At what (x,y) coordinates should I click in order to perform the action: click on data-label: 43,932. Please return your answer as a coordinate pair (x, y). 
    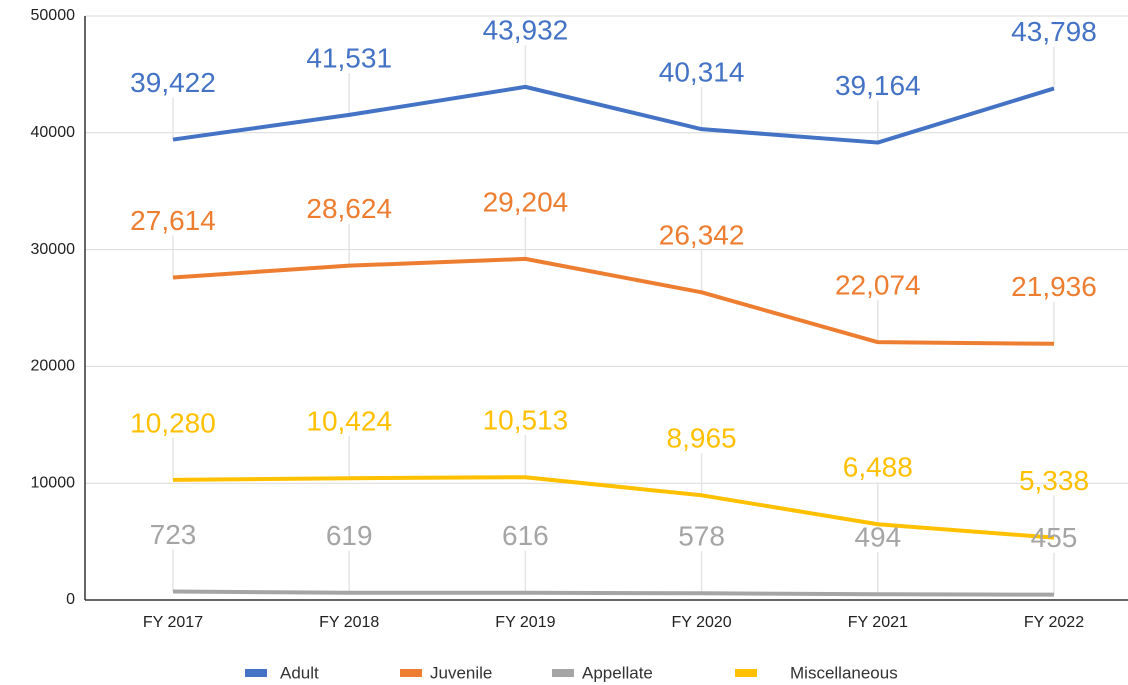
    Looking at the image, I should click on (526, 29).